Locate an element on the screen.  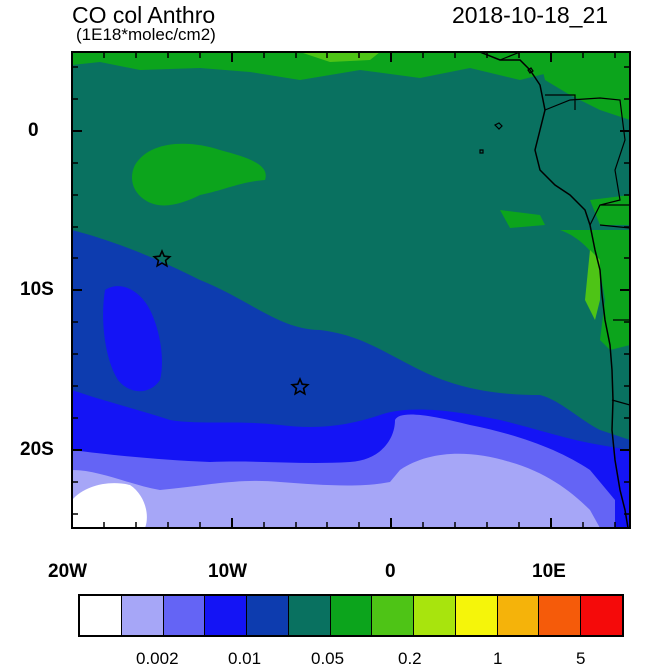
x-tick-label-0: 0 is located at coordinates (390, 571).